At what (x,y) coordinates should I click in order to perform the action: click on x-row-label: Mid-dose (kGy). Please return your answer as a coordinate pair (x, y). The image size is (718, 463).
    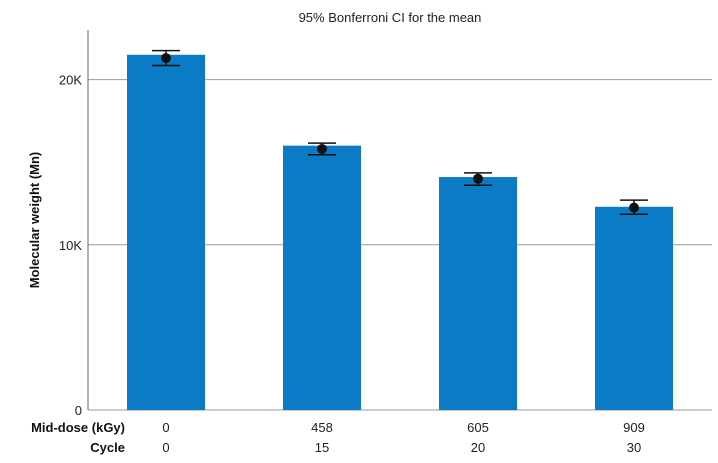
    Looking at the image, I should click on (78, 427).